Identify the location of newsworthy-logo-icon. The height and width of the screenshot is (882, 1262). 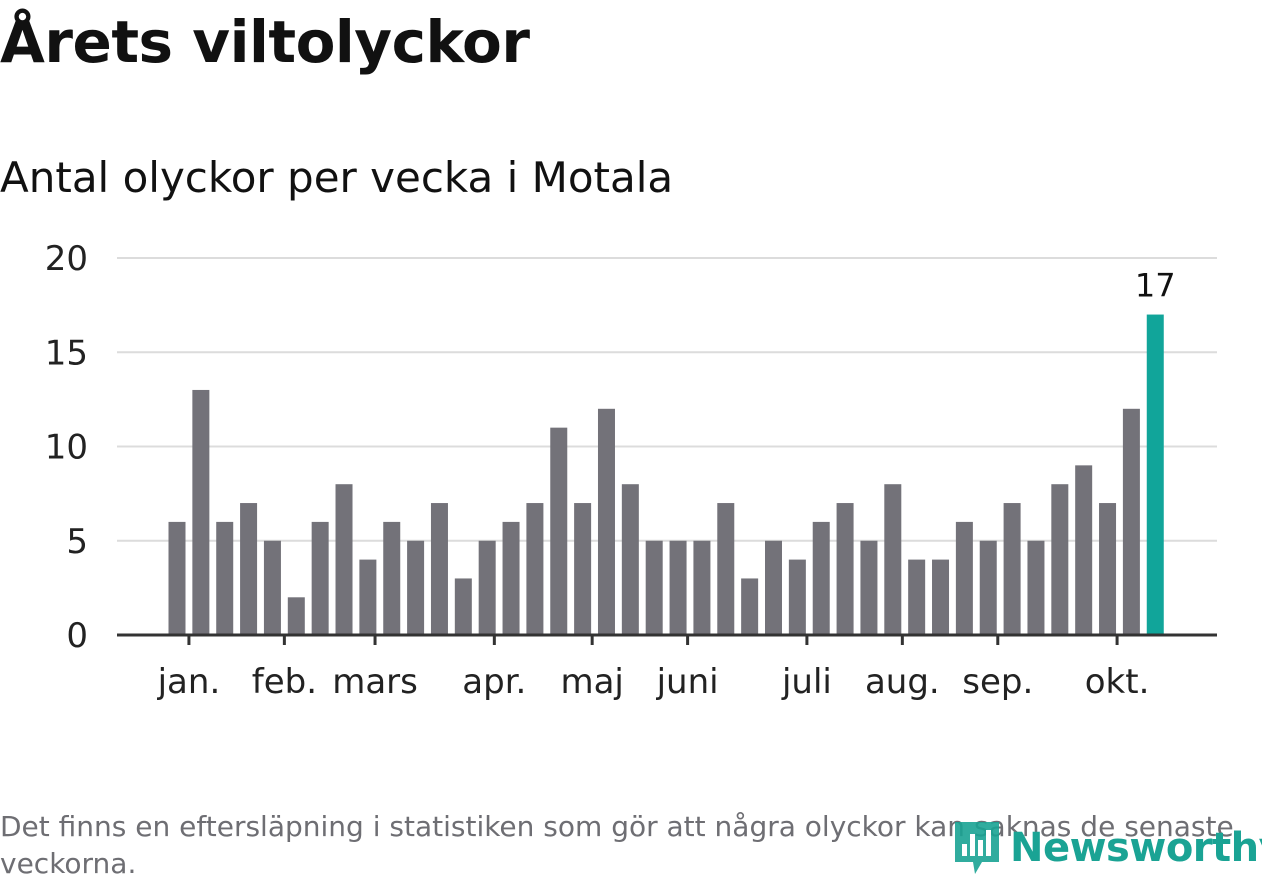
(977, 848).